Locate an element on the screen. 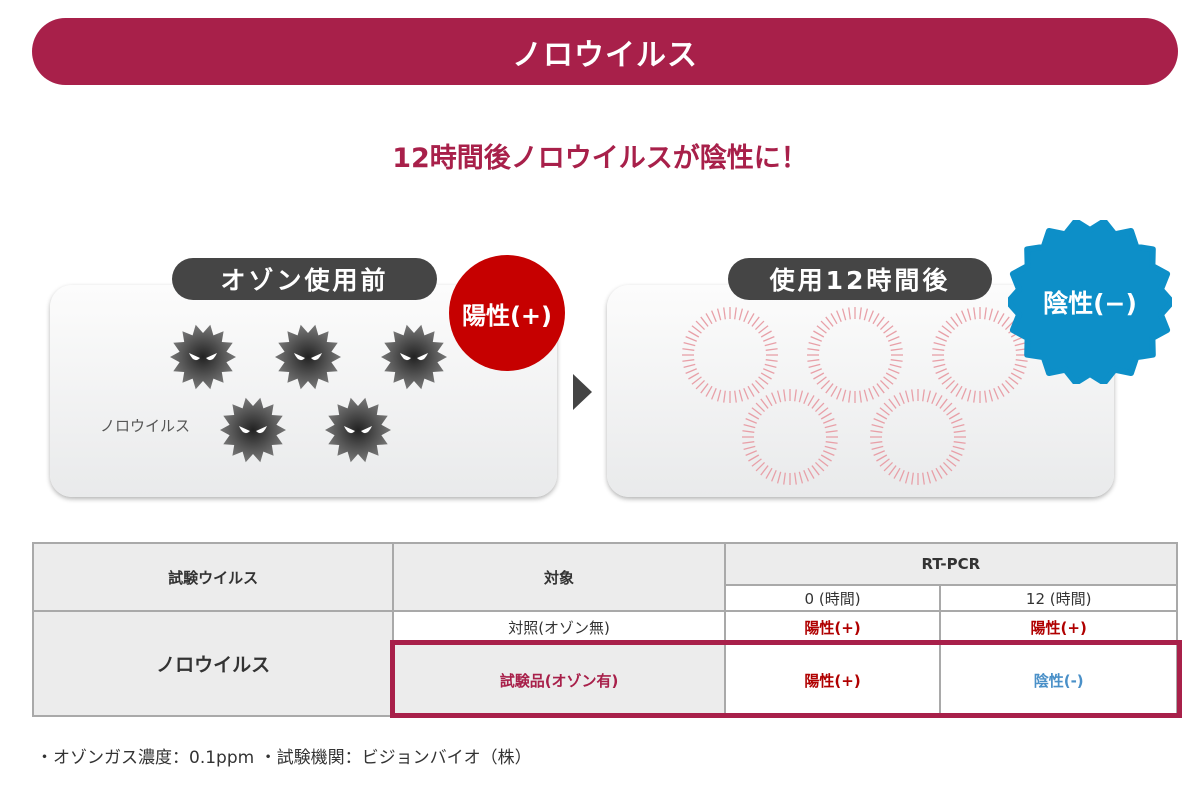 The image size is (1200, 800). title-banner: ノロウイルス is located at coordinates (605, 51).